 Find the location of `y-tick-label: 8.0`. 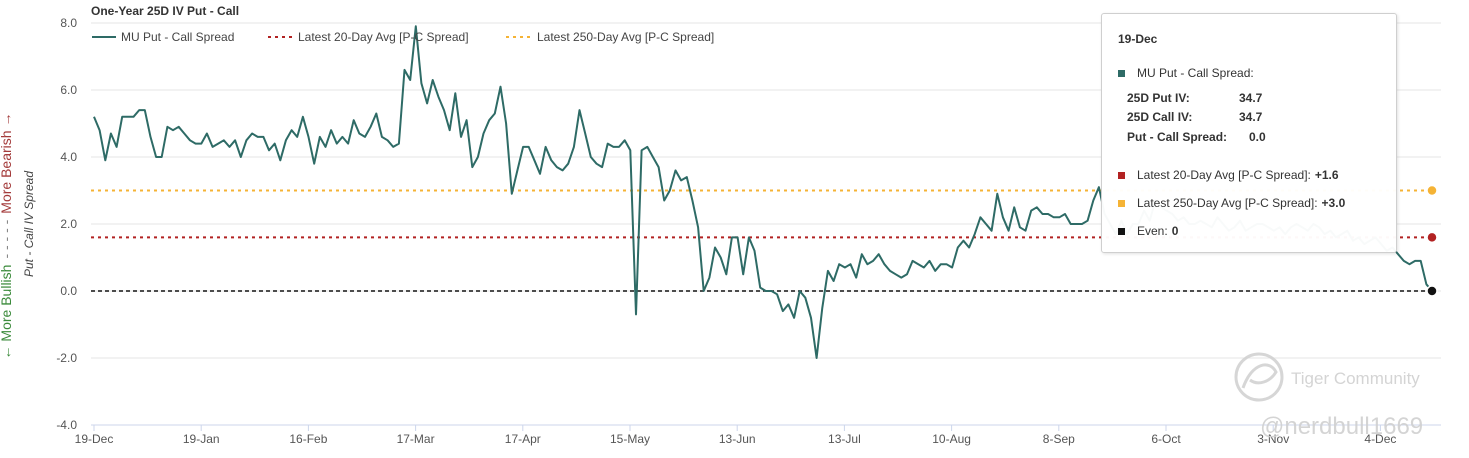

y-tick-label: 8.0 is located at coordinates (68, 23).